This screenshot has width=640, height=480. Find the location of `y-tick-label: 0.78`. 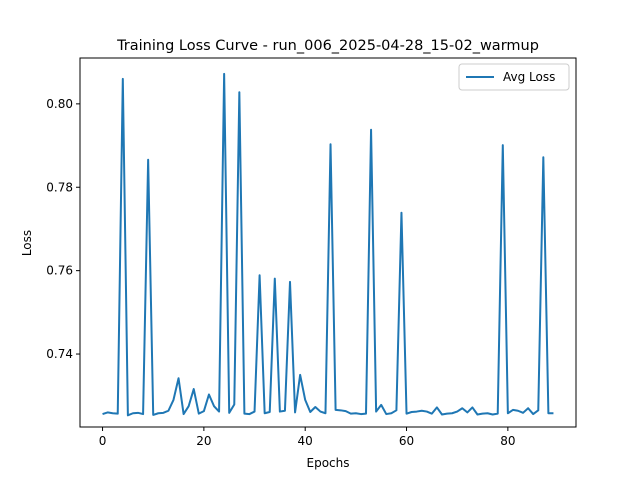

y-tick-label: 0.78 is located at coordinates (59, 187).